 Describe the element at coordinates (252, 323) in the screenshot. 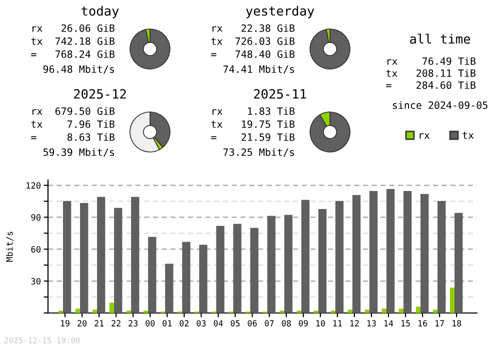

I see `x-tick-label: 06` at that location.